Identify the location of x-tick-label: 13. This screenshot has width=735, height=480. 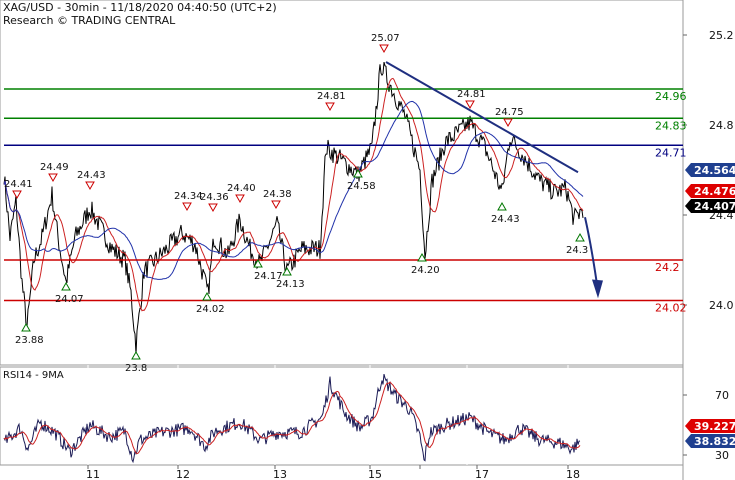
(280, 474).